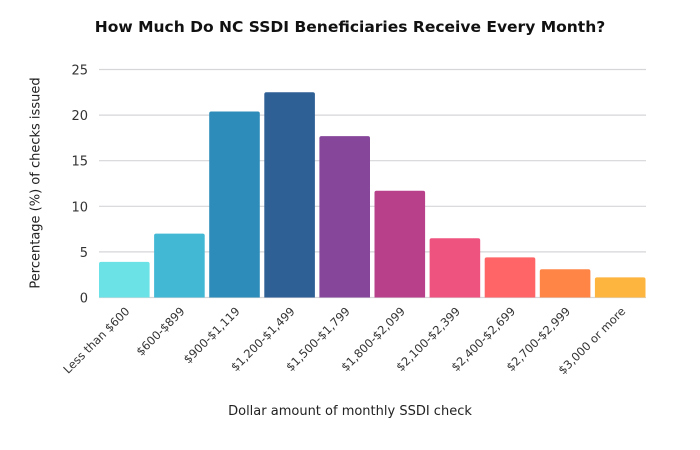 Image resolution: width=700 pixels, height=450 pixels. I want to click on y-tick-label: 25, so click(79, 71).